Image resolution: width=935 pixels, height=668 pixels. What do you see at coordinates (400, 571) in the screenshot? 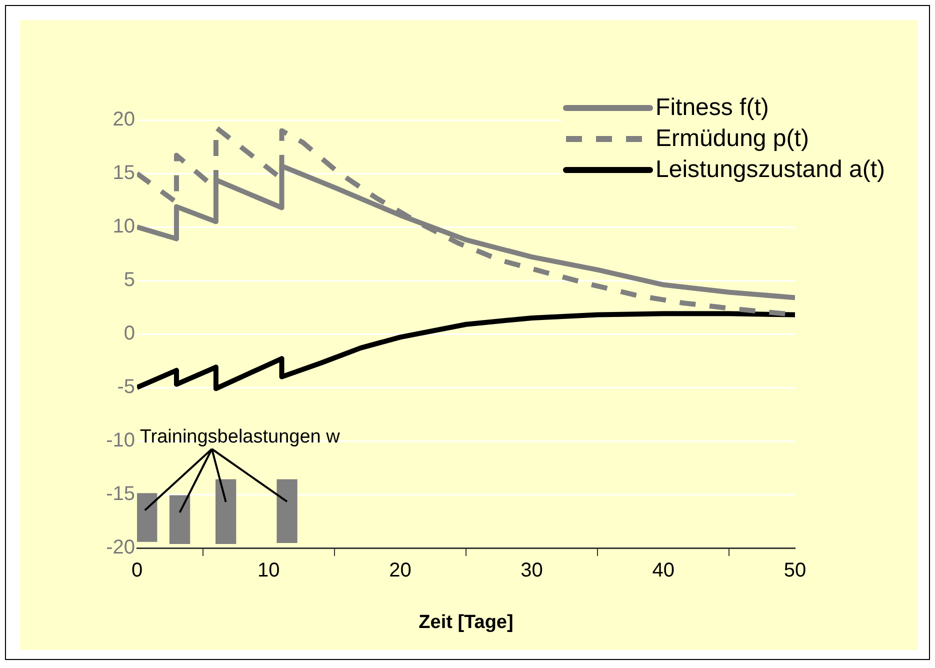
I see `x-tick-label: 20` at bounding box center [400, 571].